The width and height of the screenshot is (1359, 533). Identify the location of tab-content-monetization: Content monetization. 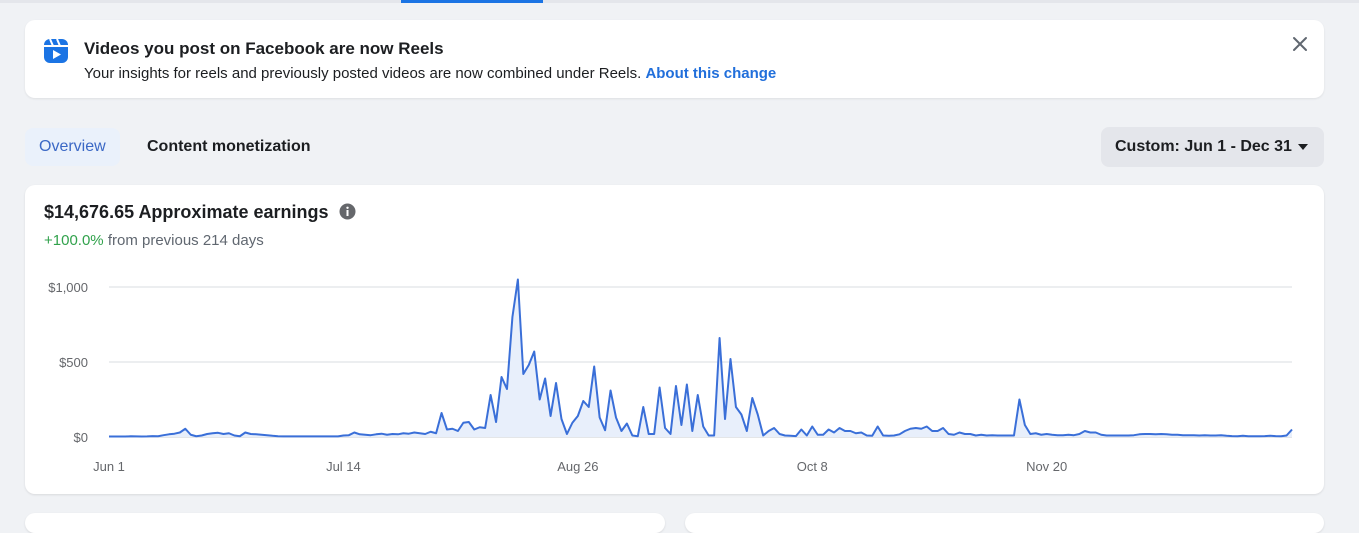
(229, 146).